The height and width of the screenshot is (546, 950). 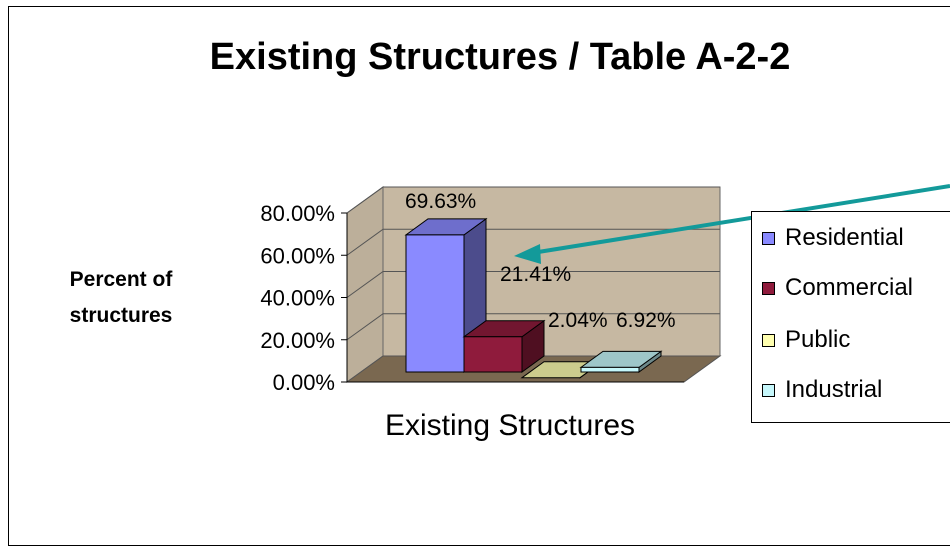 What do you see at coordinates (768, 390) in the screenshot?
I see `legend-swatch-industrial` at bounding box center [768, 390].